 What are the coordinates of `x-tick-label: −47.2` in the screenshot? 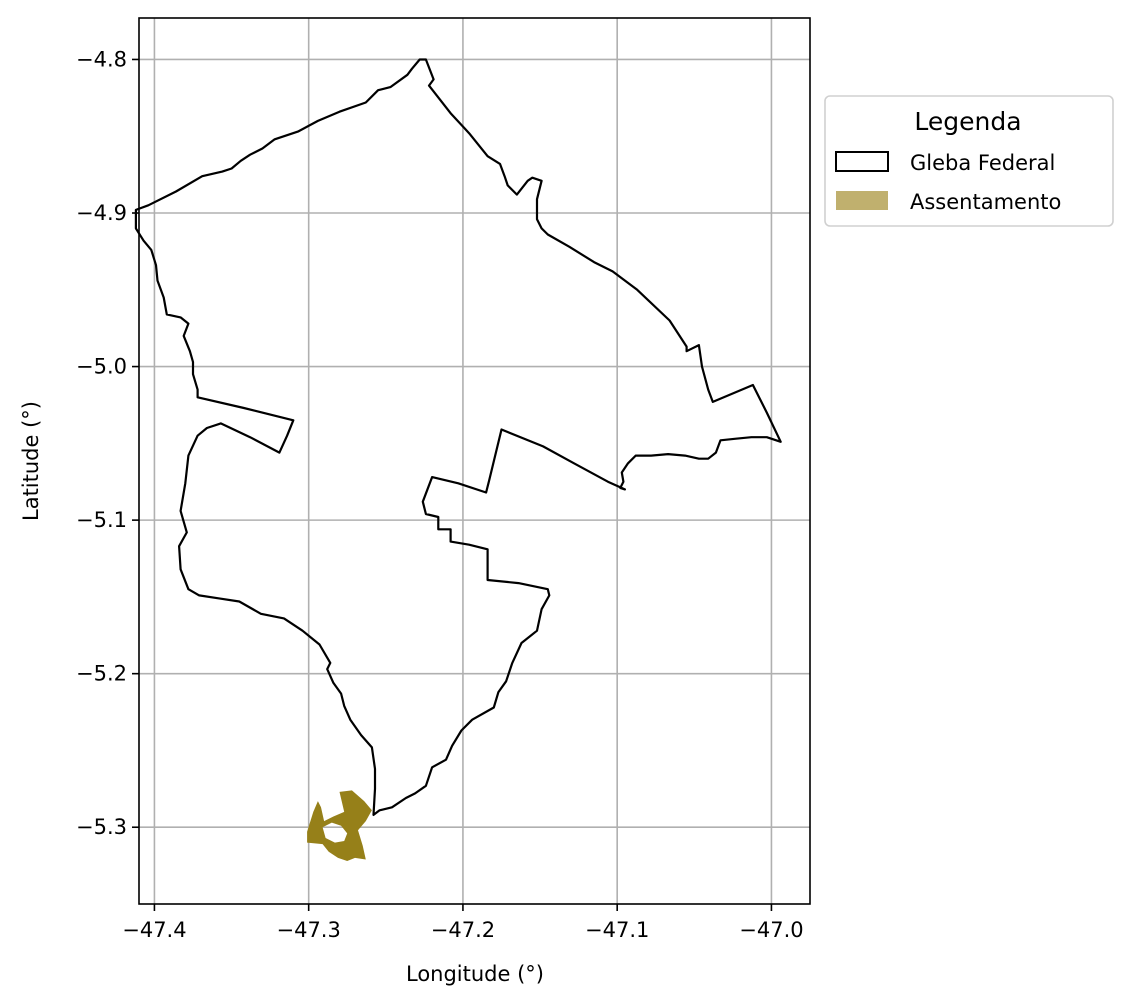 It's located at (463, 930).